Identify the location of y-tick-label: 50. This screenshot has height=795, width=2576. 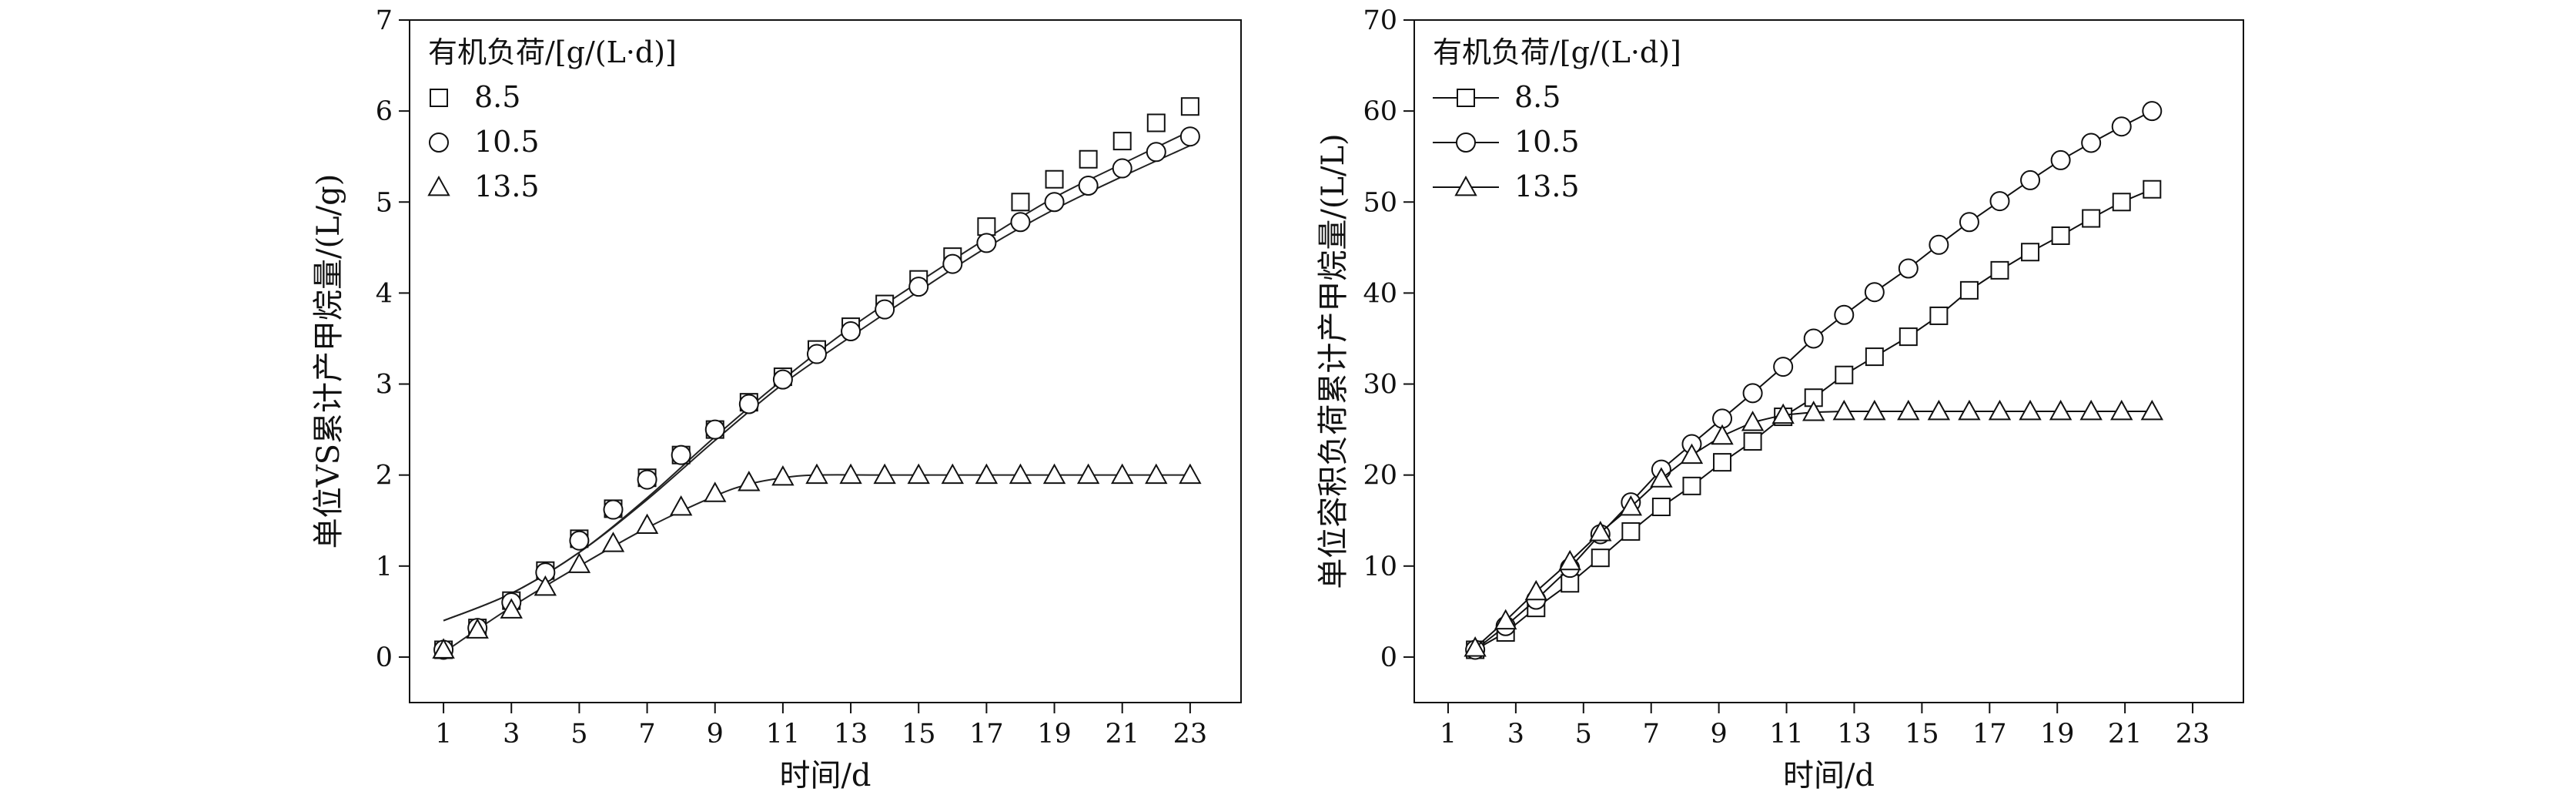
(1380, 203).